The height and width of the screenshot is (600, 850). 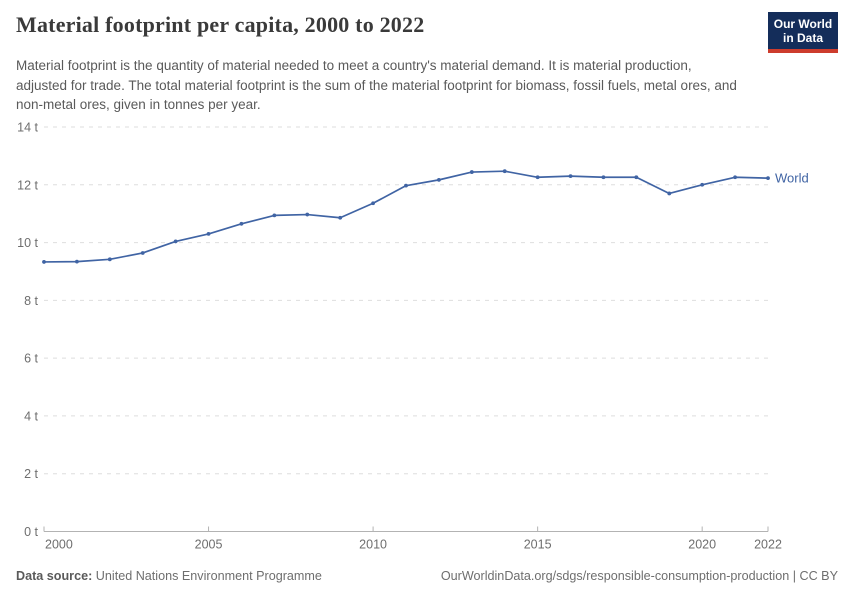 What do you see at coordinates (538, 545) in the screenshot?
I see `x-axis-tick-label: 2015` at bounding box center [538, 545].